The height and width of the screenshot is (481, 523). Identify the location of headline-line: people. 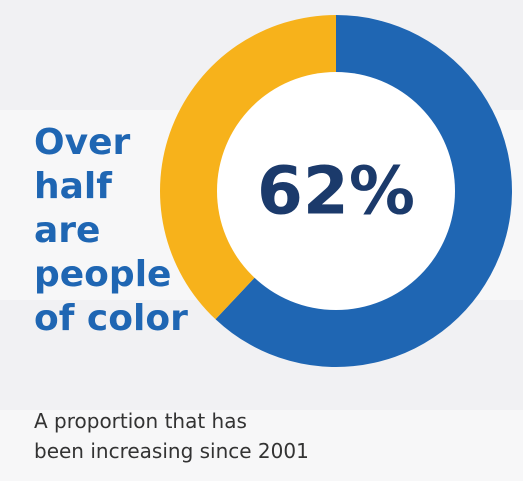
(103, 274).